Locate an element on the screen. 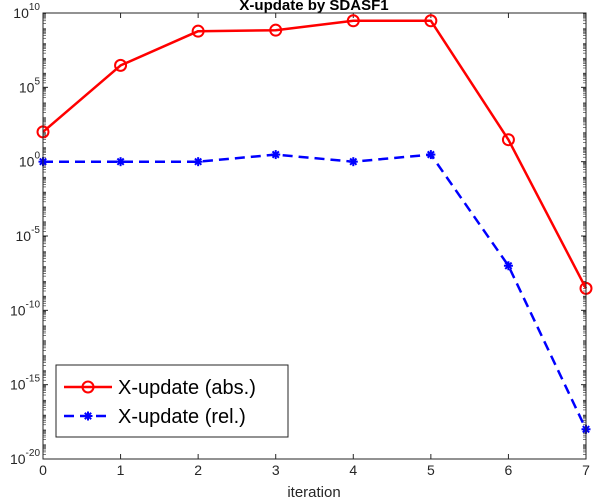  x-tick-label: 3 is located at coordinates (276, 470).